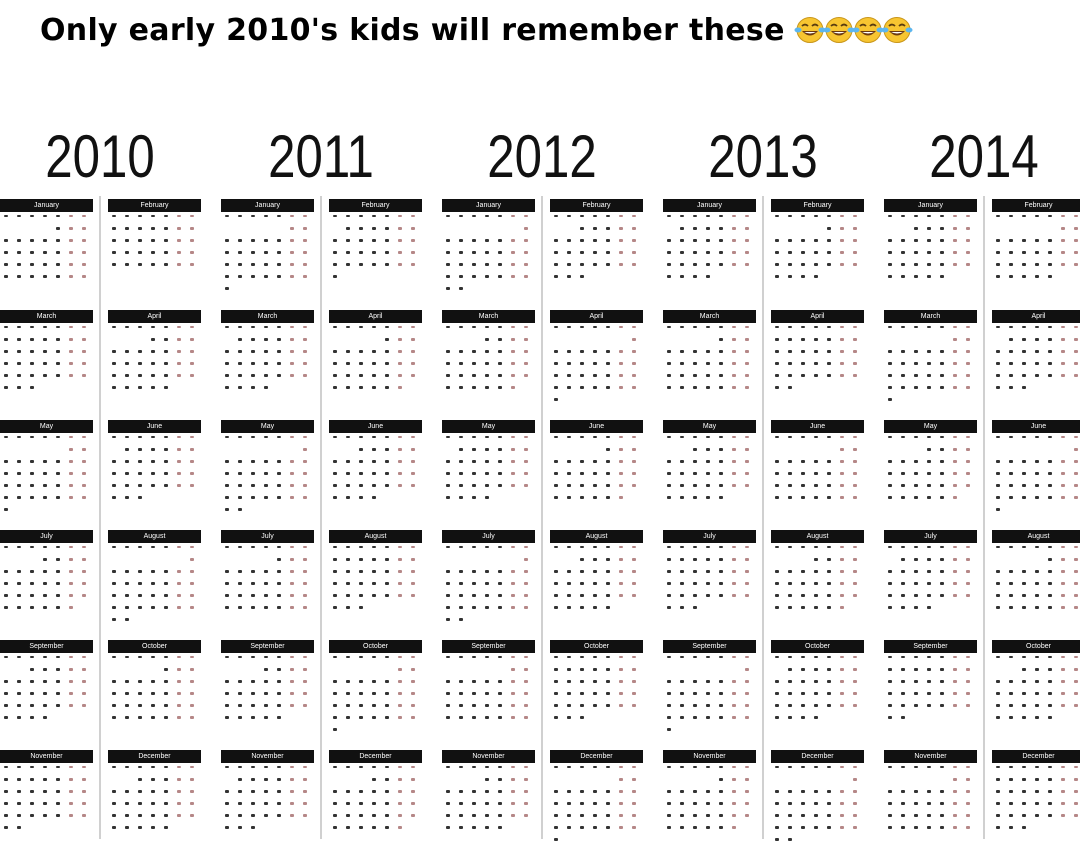 Image resolution: width=1080 pixels, height=850 pixels. Describe the element at coordinates (375, 470) in the screenshot. I see `month-june: June` at that location.